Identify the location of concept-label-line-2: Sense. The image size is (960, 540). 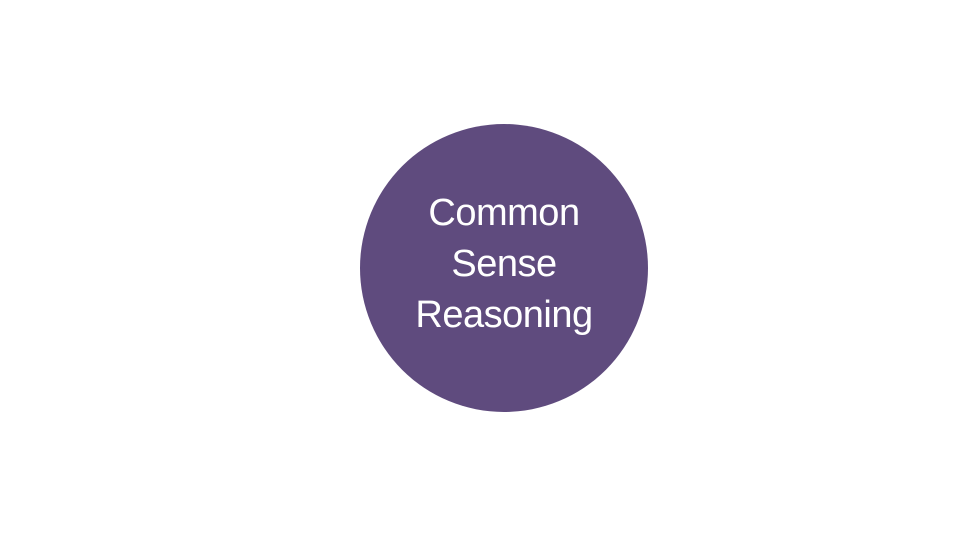
(504, 263).